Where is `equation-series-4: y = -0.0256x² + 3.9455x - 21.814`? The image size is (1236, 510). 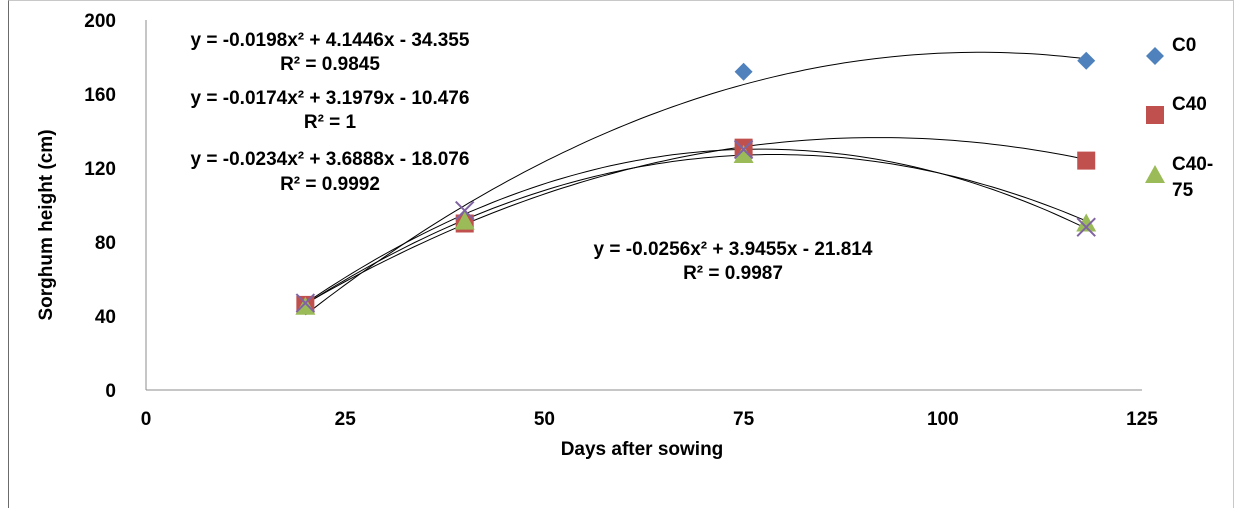
equation-series-4: y = -0.0256x² + 3.9455x - 21.814 is located at coordinates (733, 249).